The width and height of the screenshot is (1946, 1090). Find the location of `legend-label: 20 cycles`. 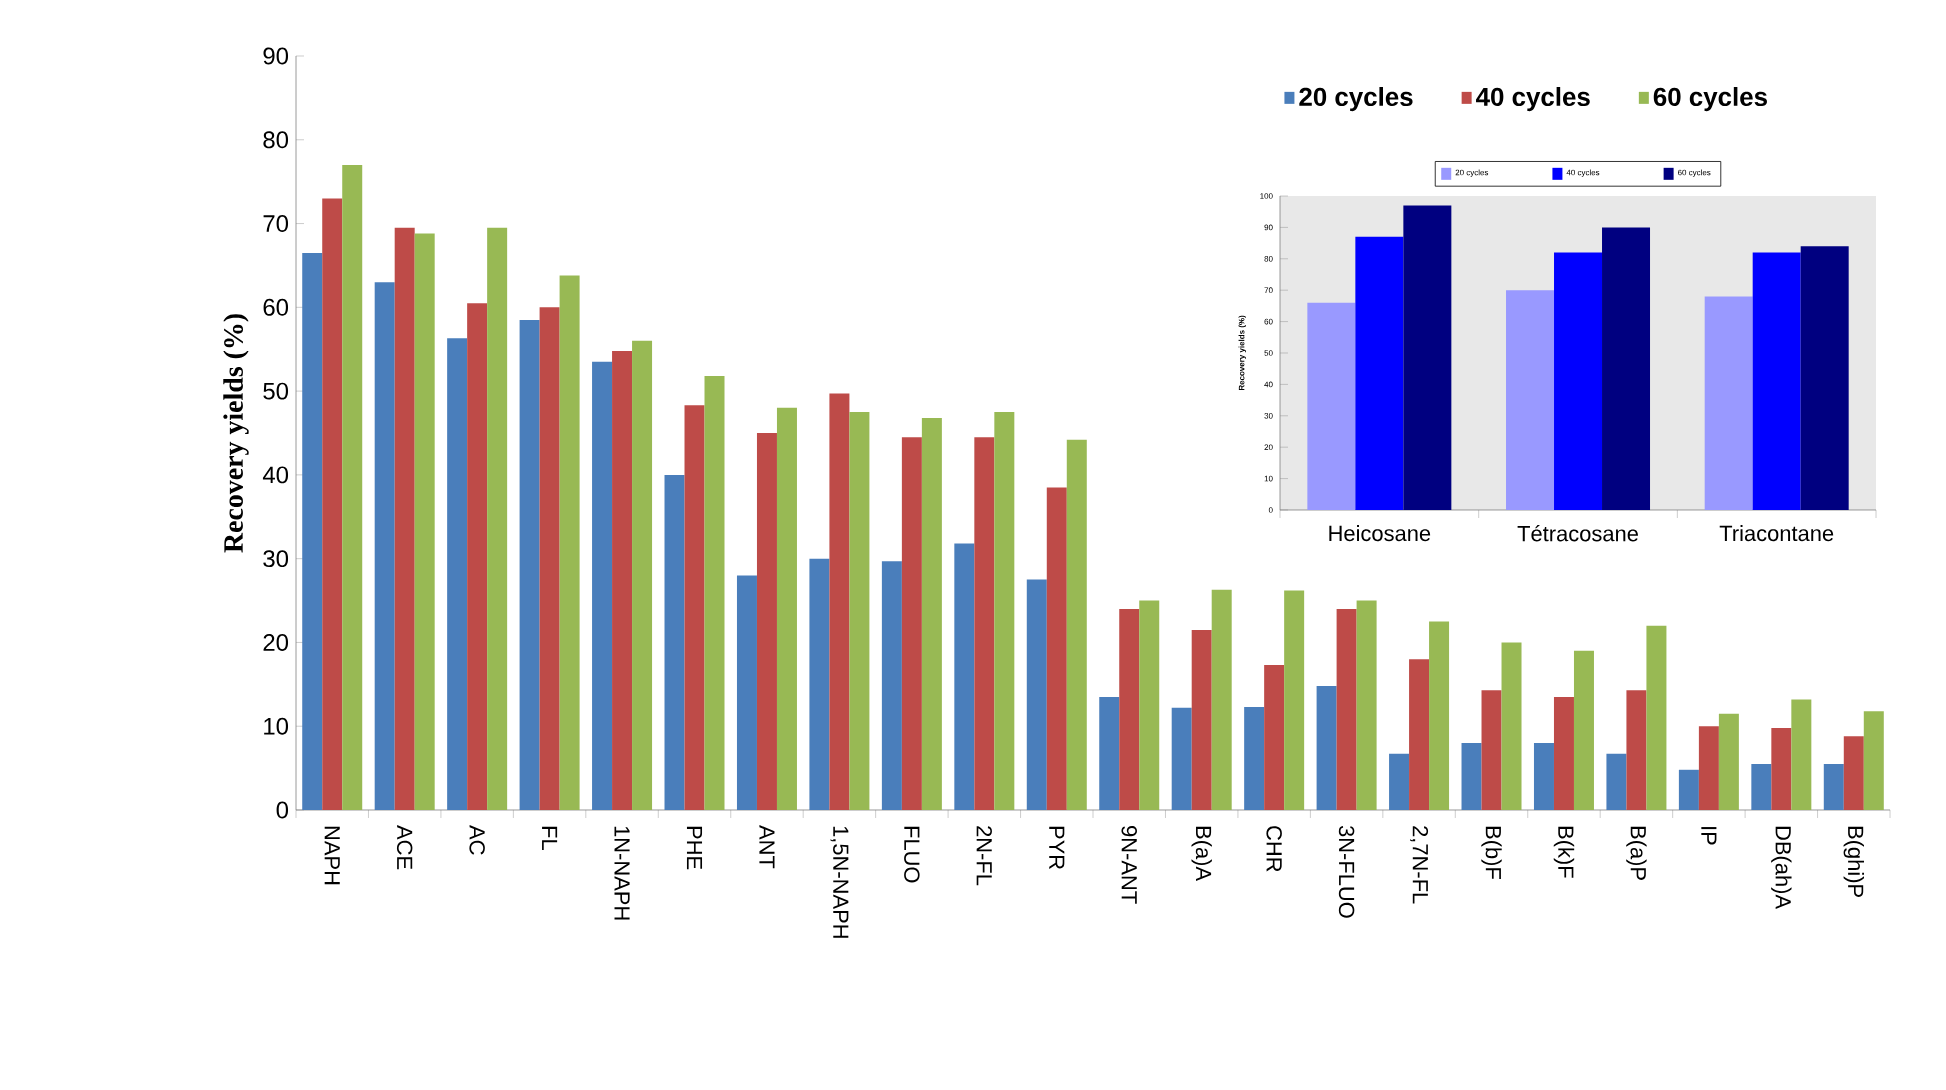

legend-label: 20 cycles is located at coordinates (1356, 99).